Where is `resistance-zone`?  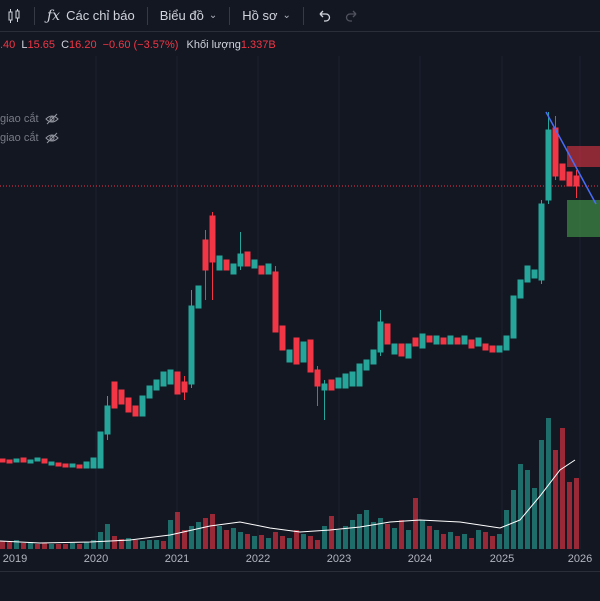 resistance-zone is located at coordinates (583, 156).